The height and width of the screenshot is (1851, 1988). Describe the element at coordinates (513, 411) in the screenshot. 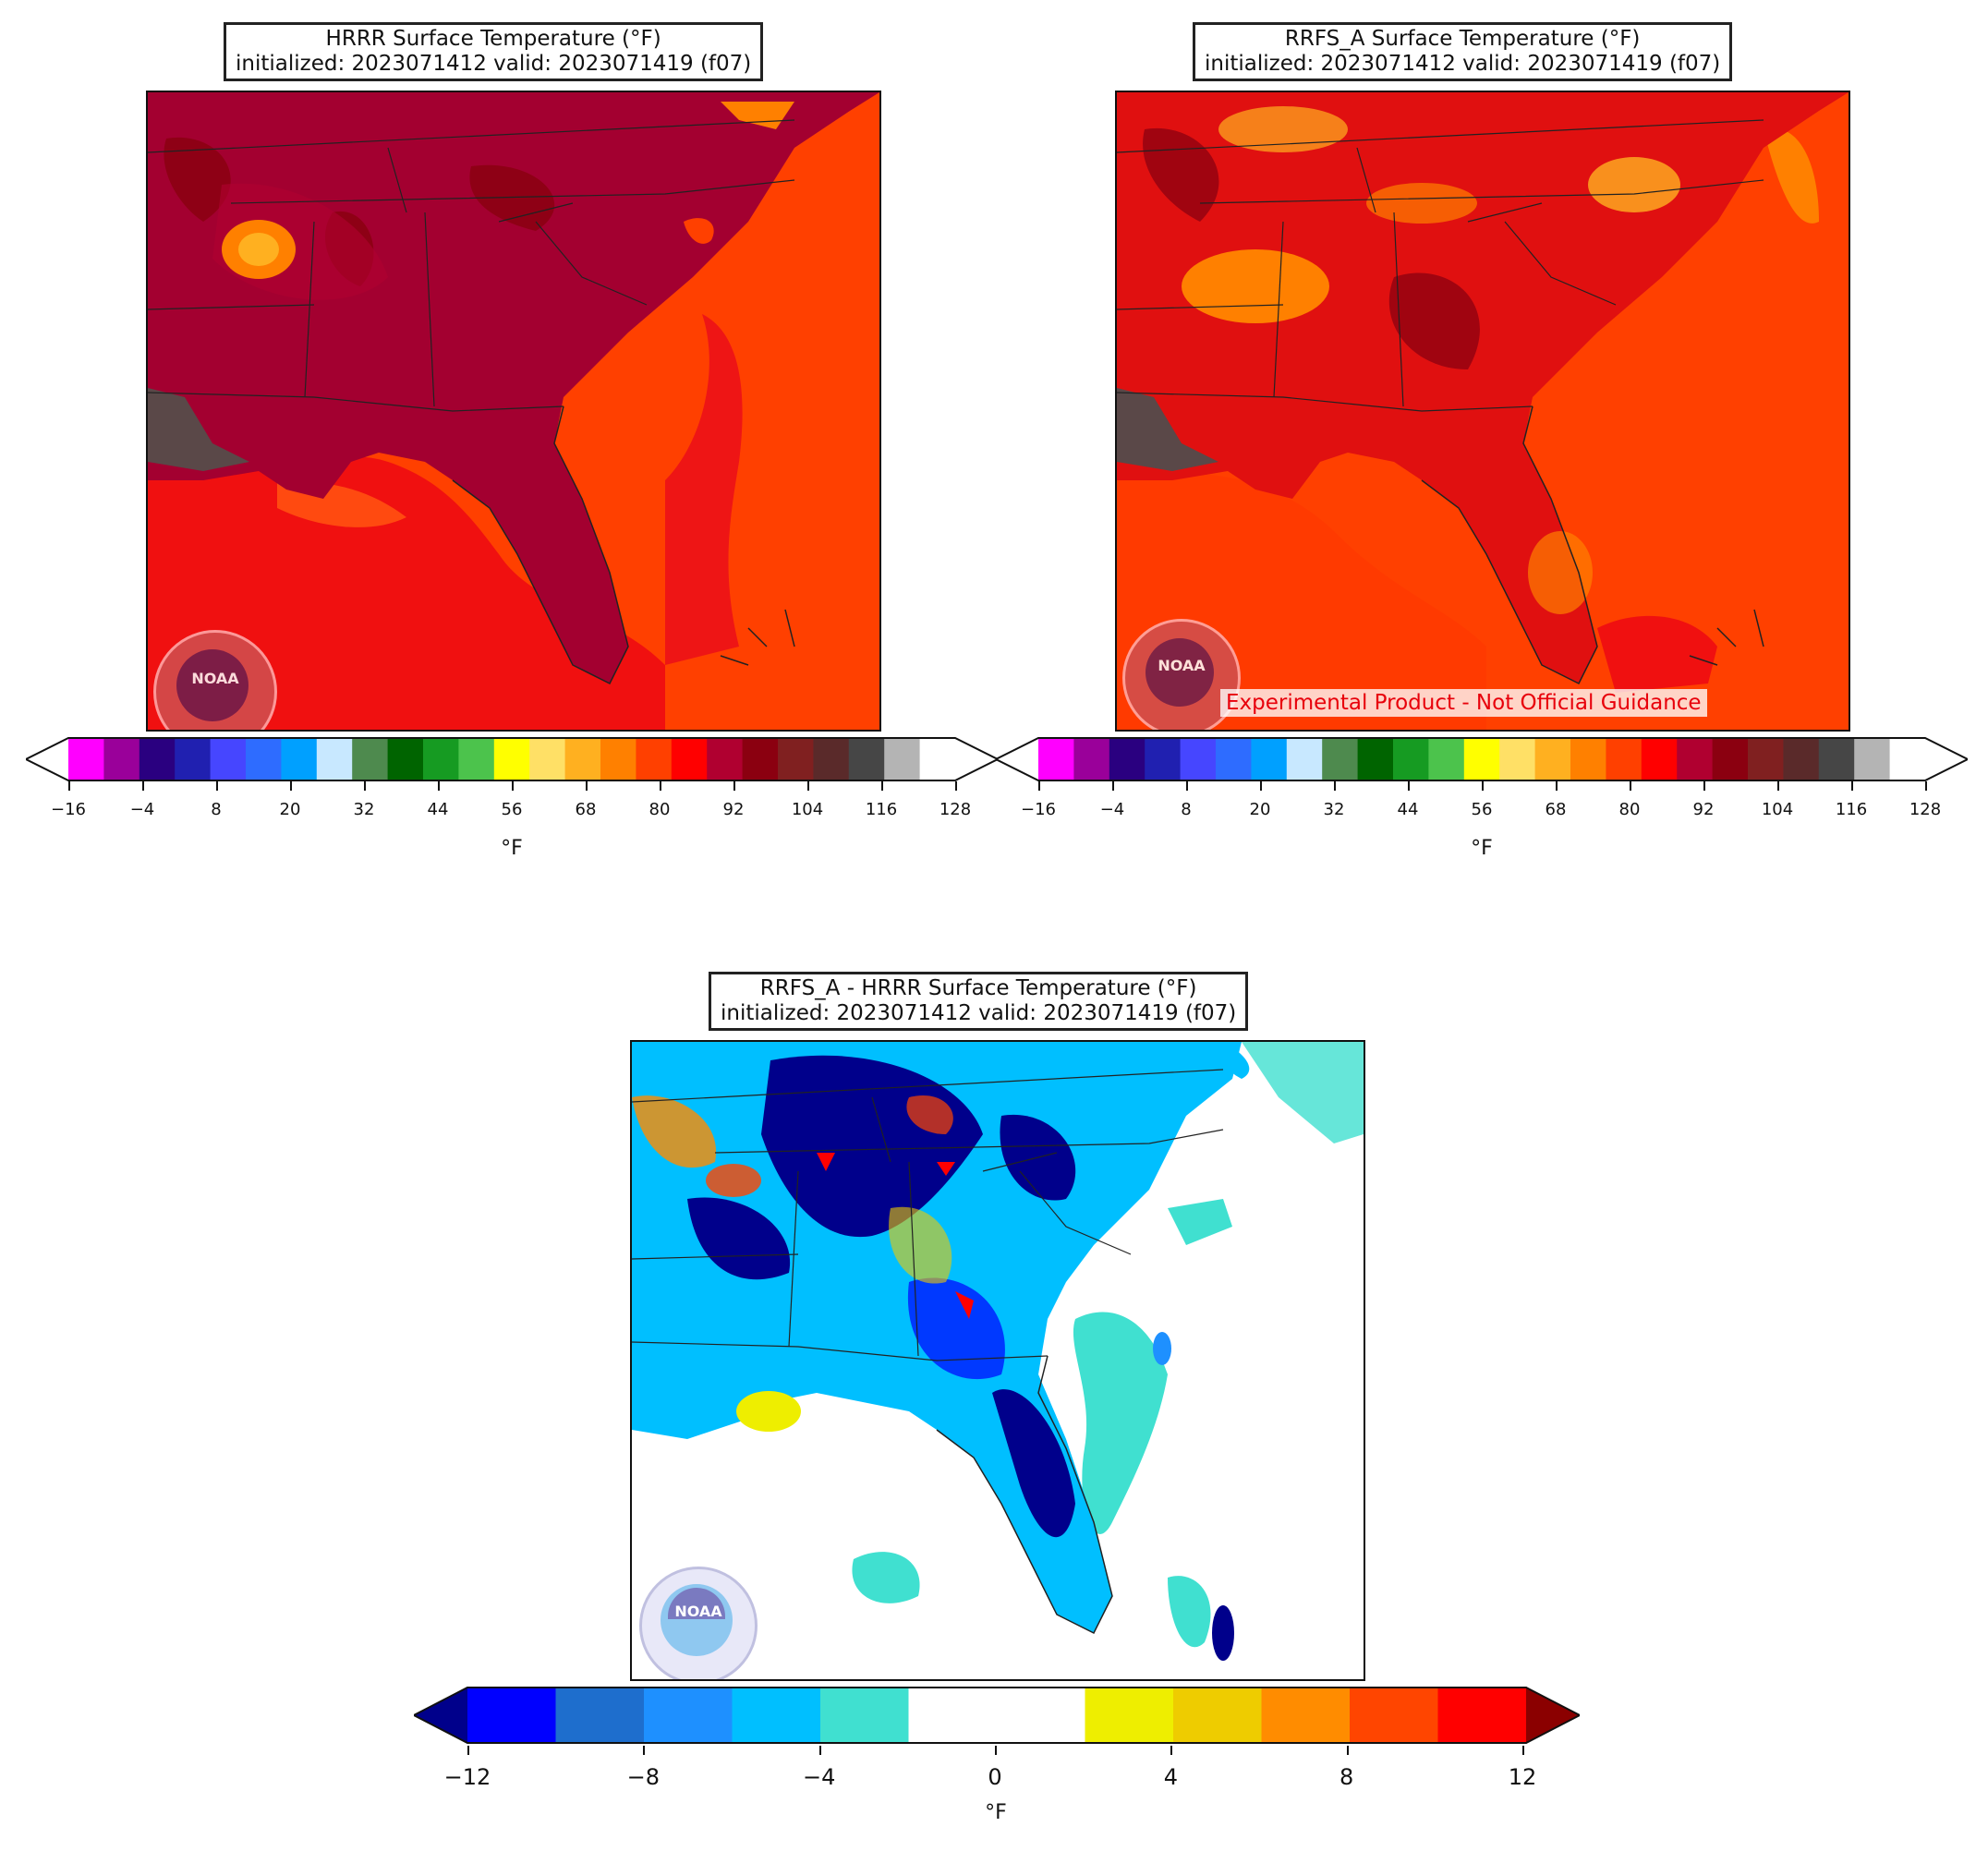

I see `hrrr-map: NOAA` at that location.